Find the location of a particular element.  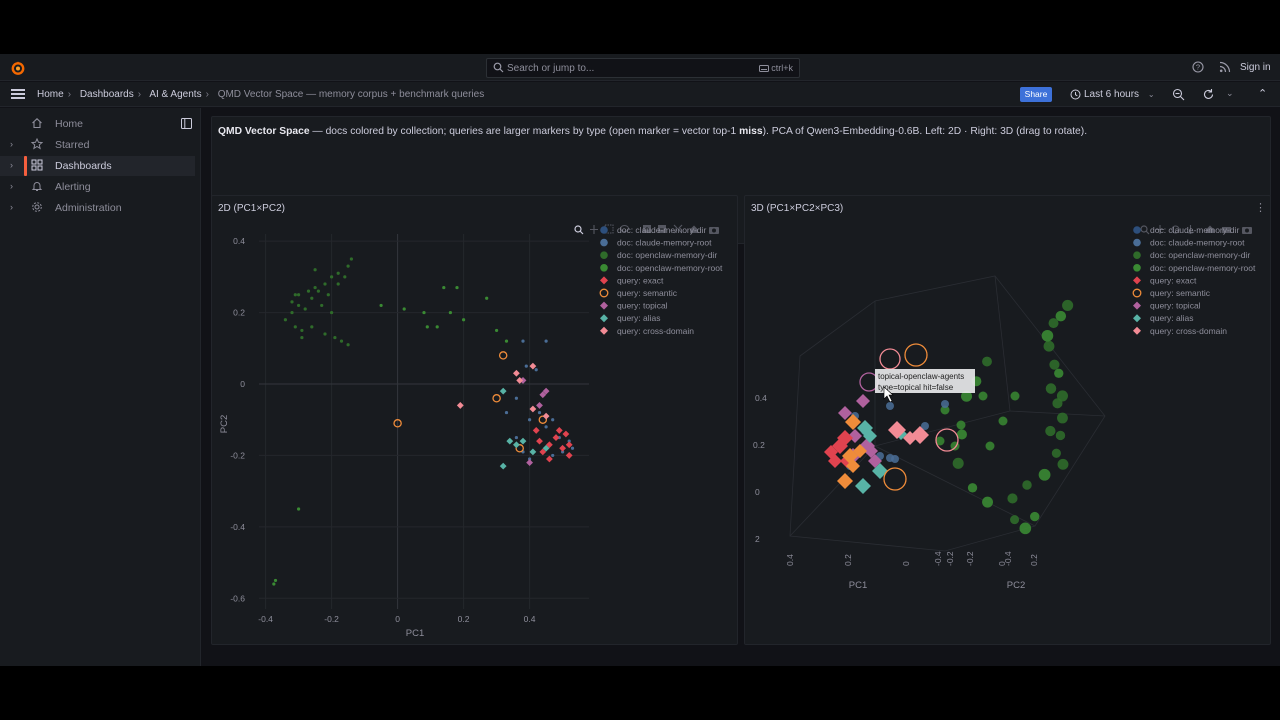

menu-toggle-icon is located at coordinates (18, 94).